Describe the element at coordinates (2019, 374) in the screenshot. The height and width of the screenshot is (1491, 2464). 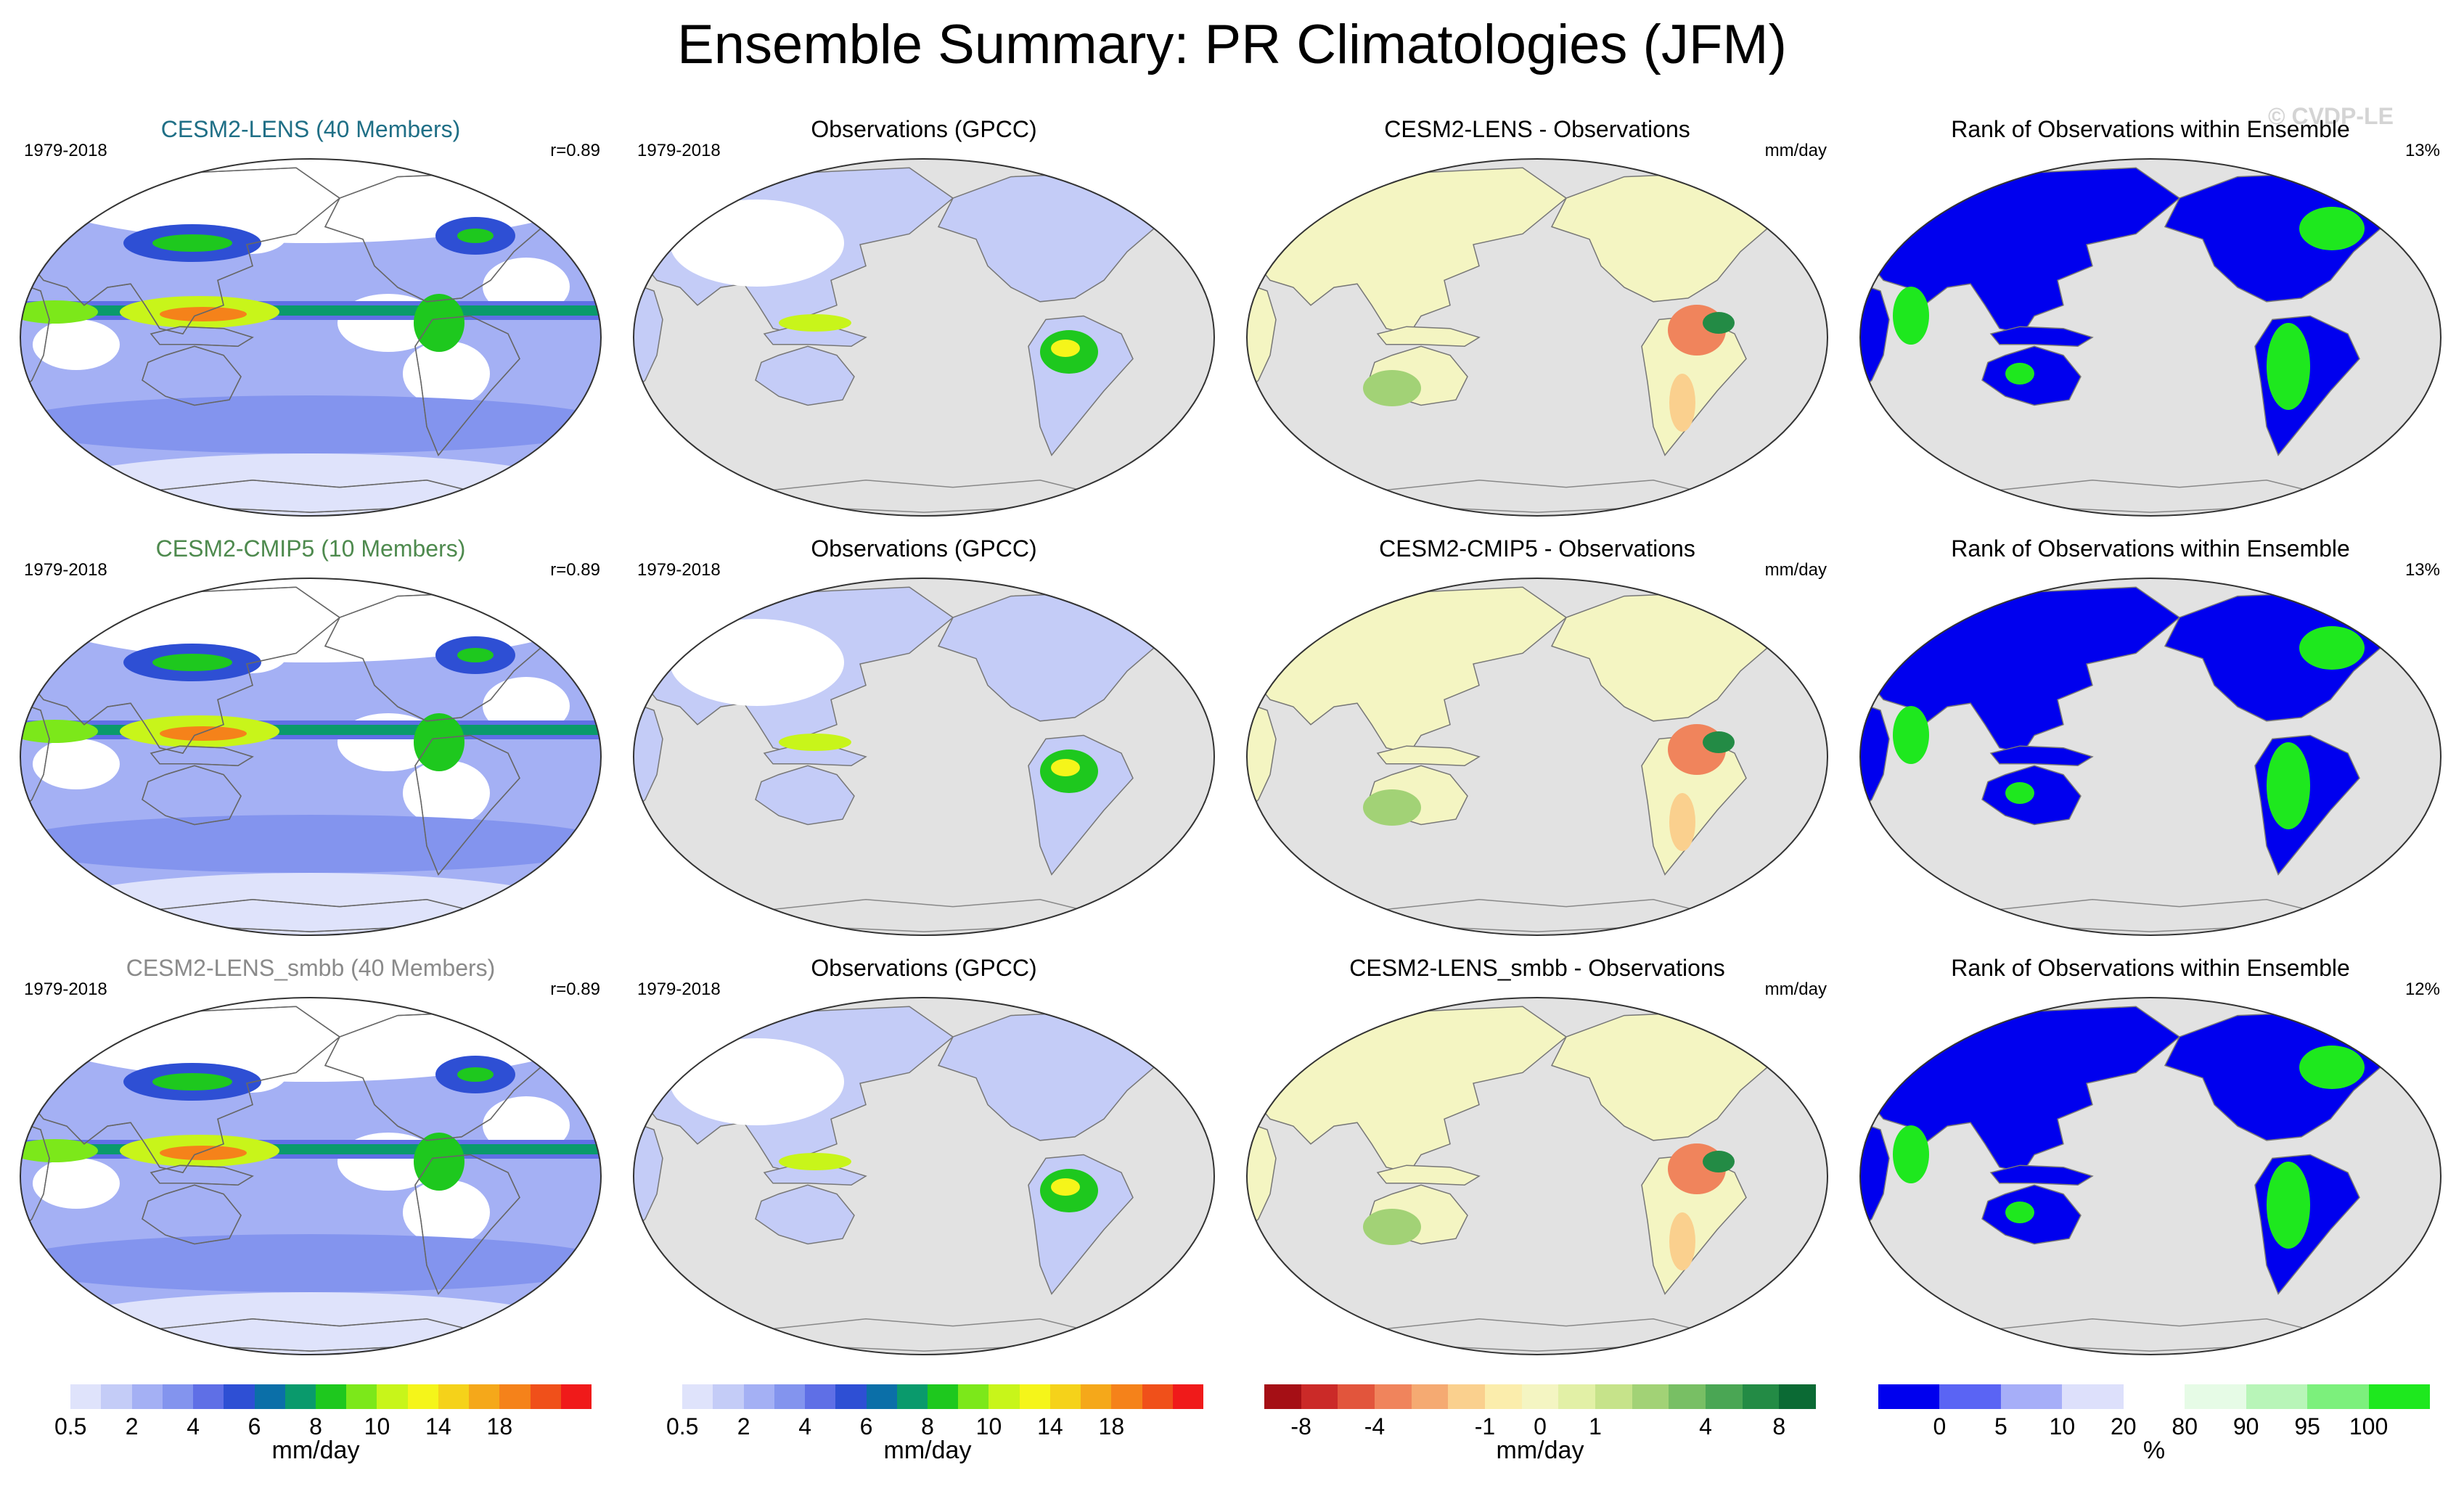
I see `australia-high-rank` at that location.